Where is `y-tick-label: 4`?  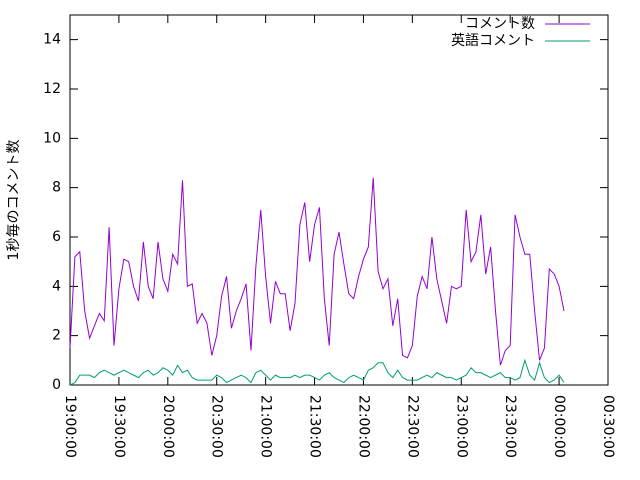
y-tick-label: 4 is located at coordinates (56, 286).